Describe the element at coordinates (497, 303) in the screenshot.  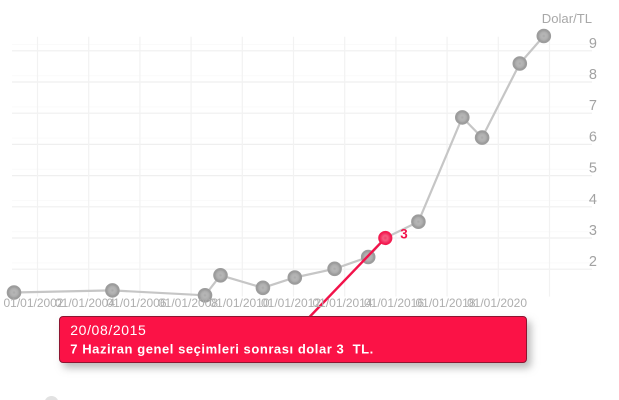
I see `svg-text: 01/01/2020` at that location.